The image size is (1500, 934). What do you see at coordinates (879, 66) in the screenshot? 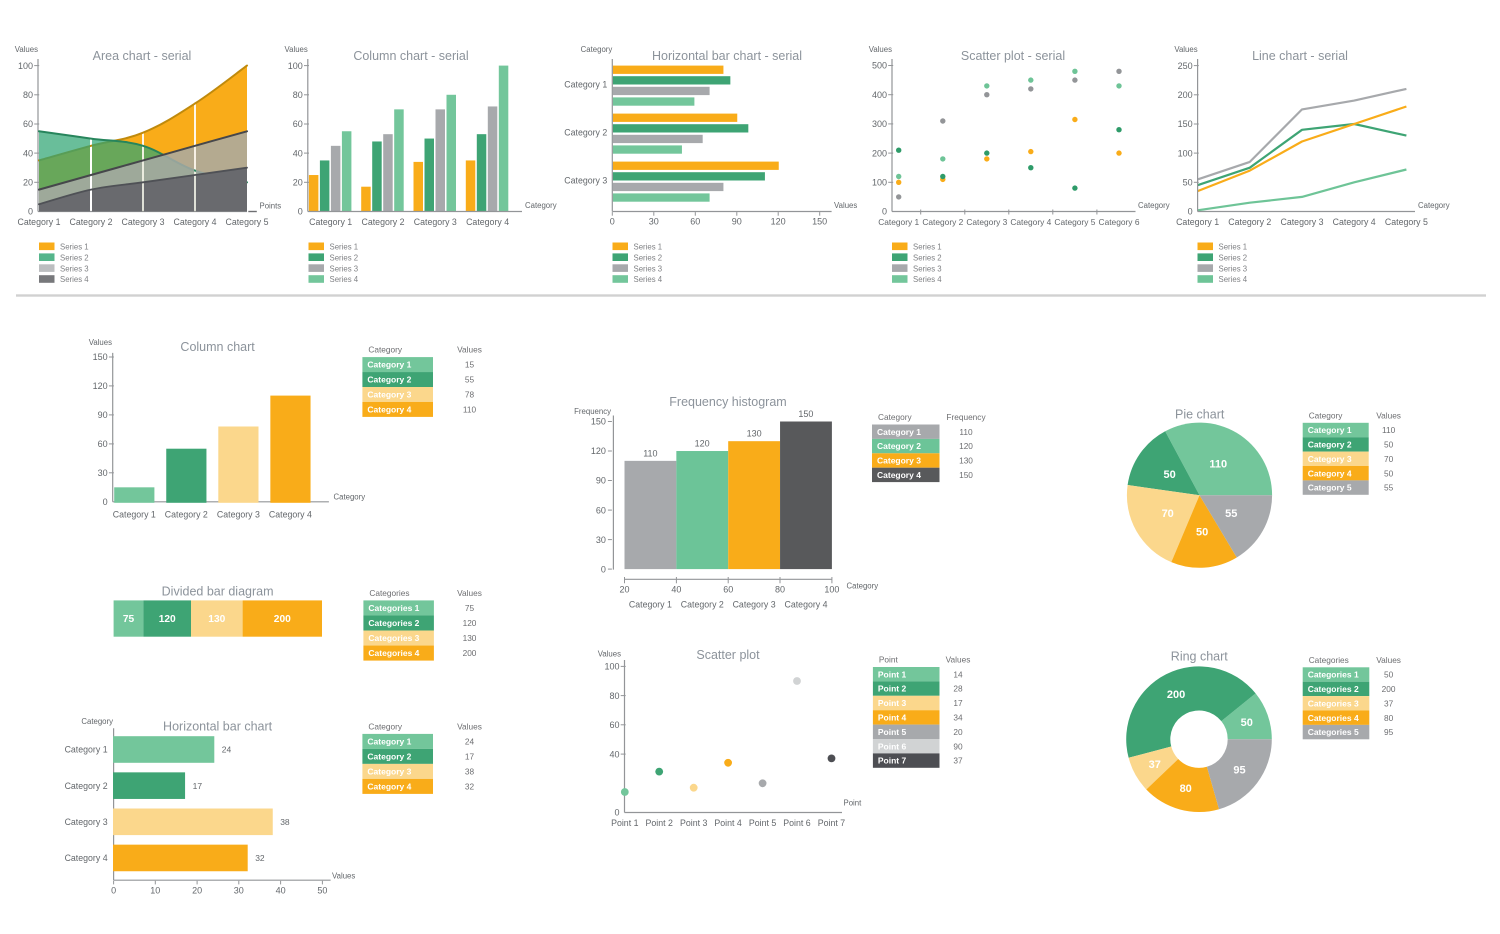
I see `svg-text: 500` at bounding box center [879, 66].